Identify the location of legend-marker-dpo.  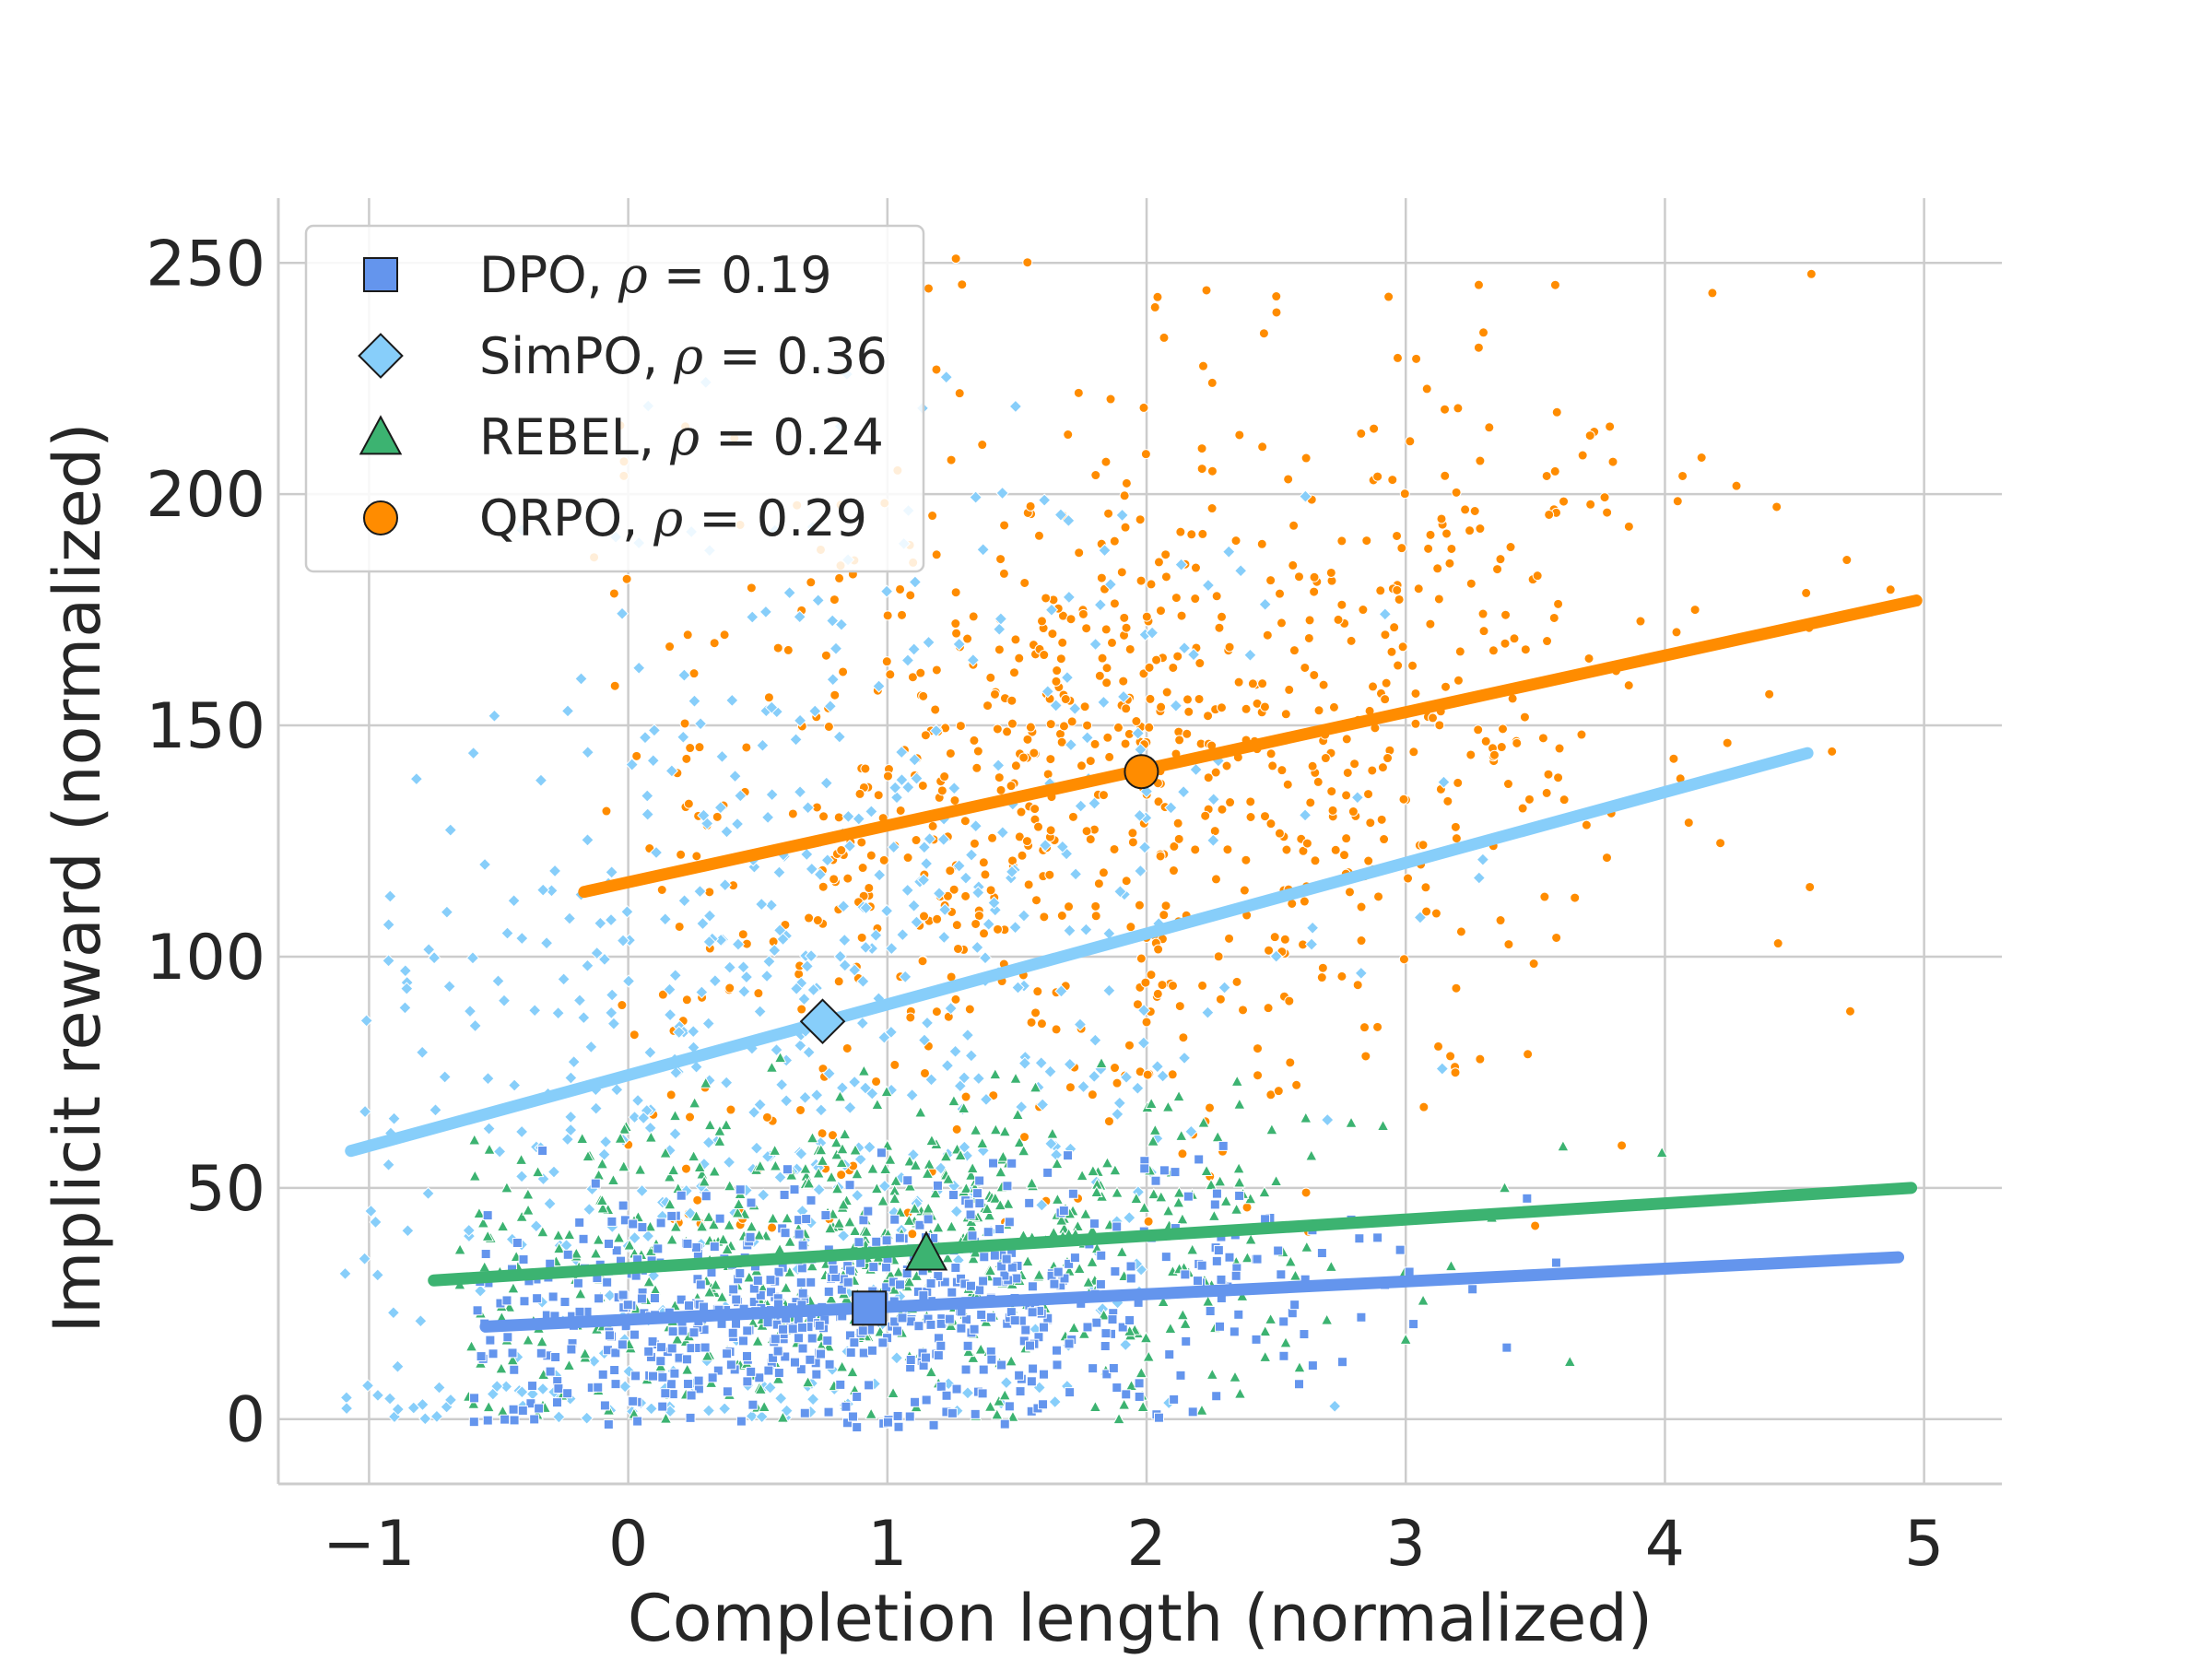
(380, 274).